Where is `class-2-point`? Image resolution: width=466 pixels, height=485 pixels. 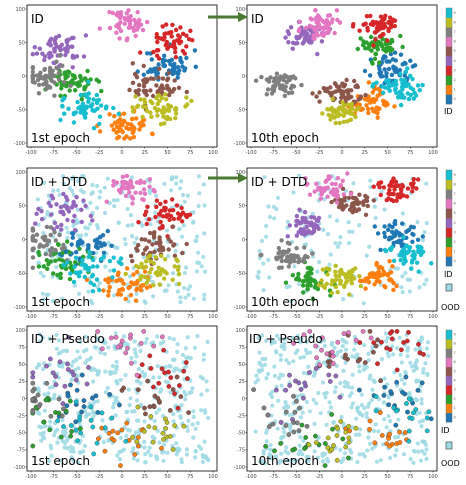
class-2-point is located at coordinates (70, 279).